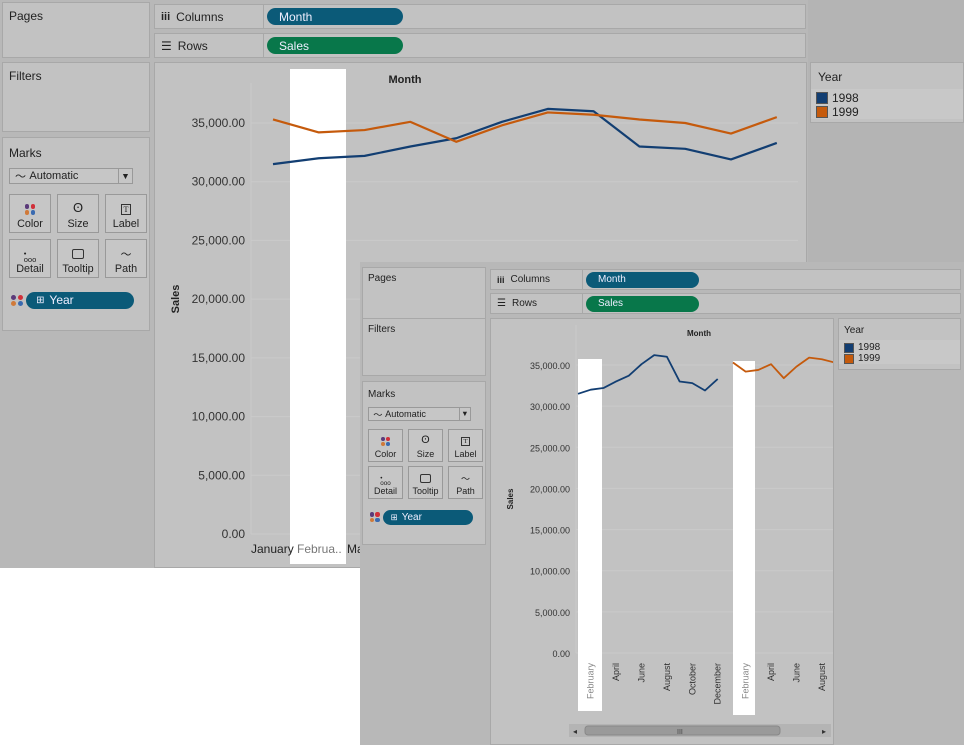 The height and width of the screenshot is (745, 964). Describe the element at coordinates (180, 656) in the screenshot. I see `blank-area` at that location.